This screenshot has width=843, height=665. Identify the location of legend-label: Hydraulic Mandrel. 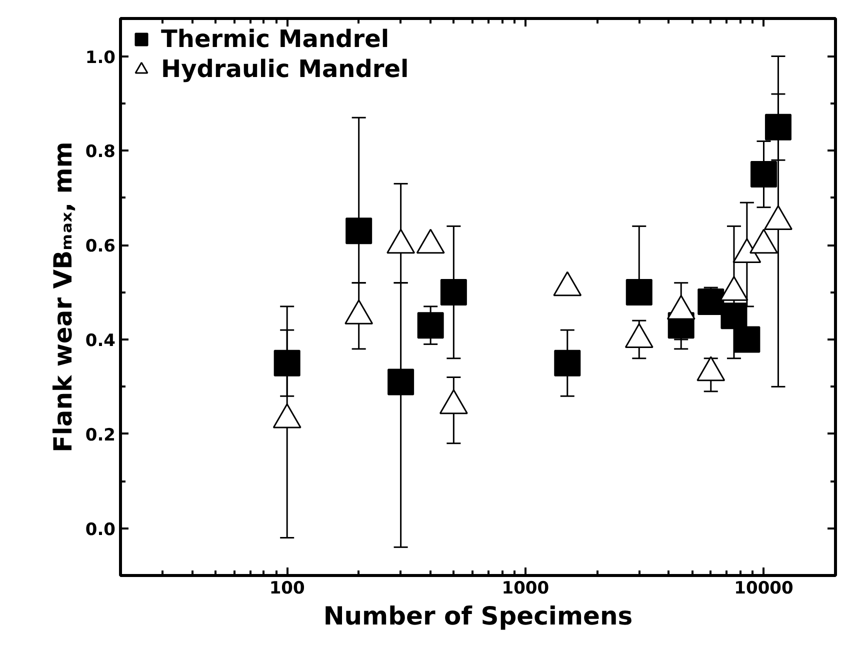
(285, 69).